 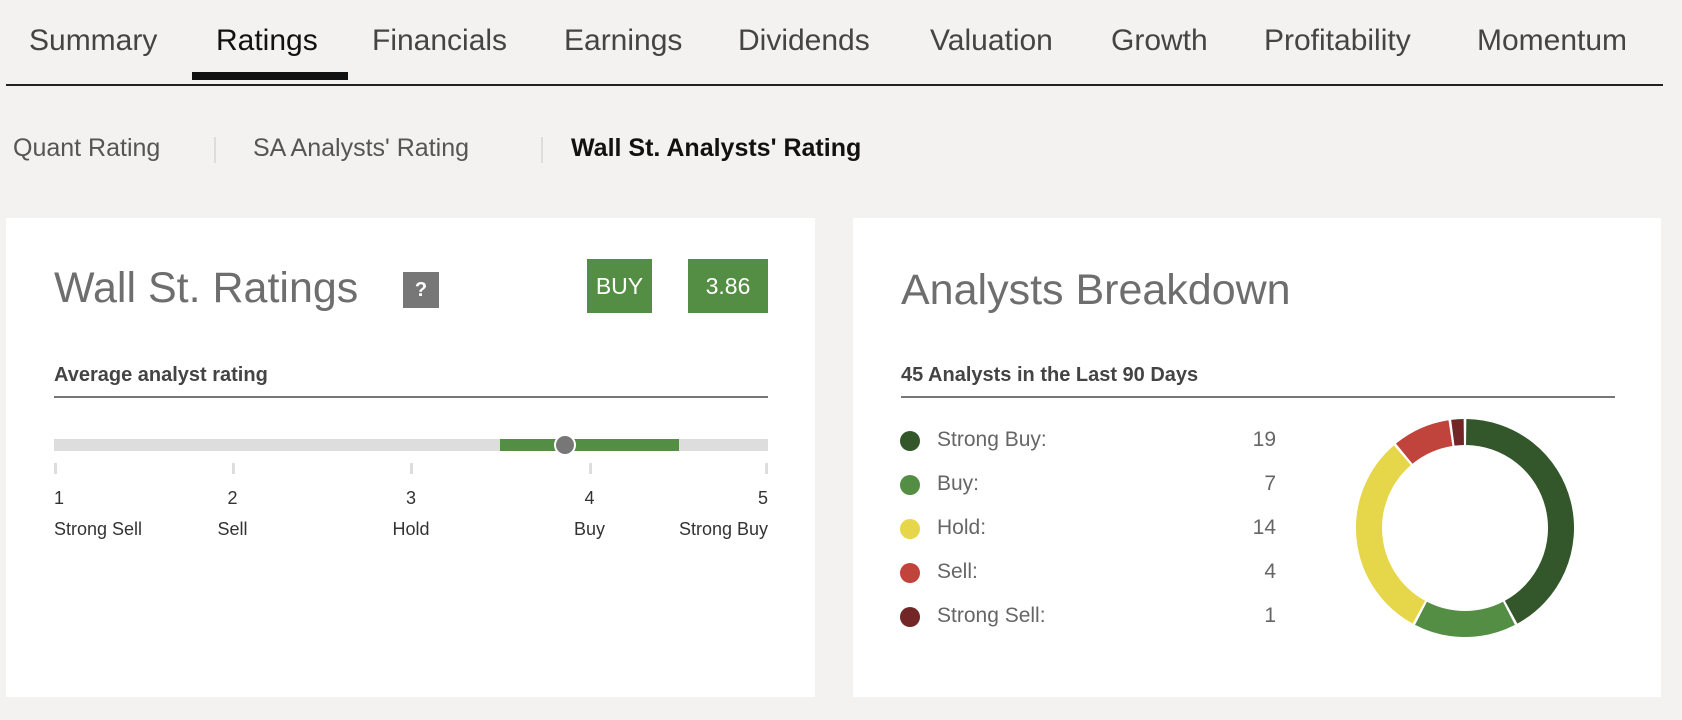 What do you see at coordinates (1050, 375) in the screenshot?
I see `analysts-count-heading: 45 Analysts in the Last 90 Days` at bounding box center [1050, 375].